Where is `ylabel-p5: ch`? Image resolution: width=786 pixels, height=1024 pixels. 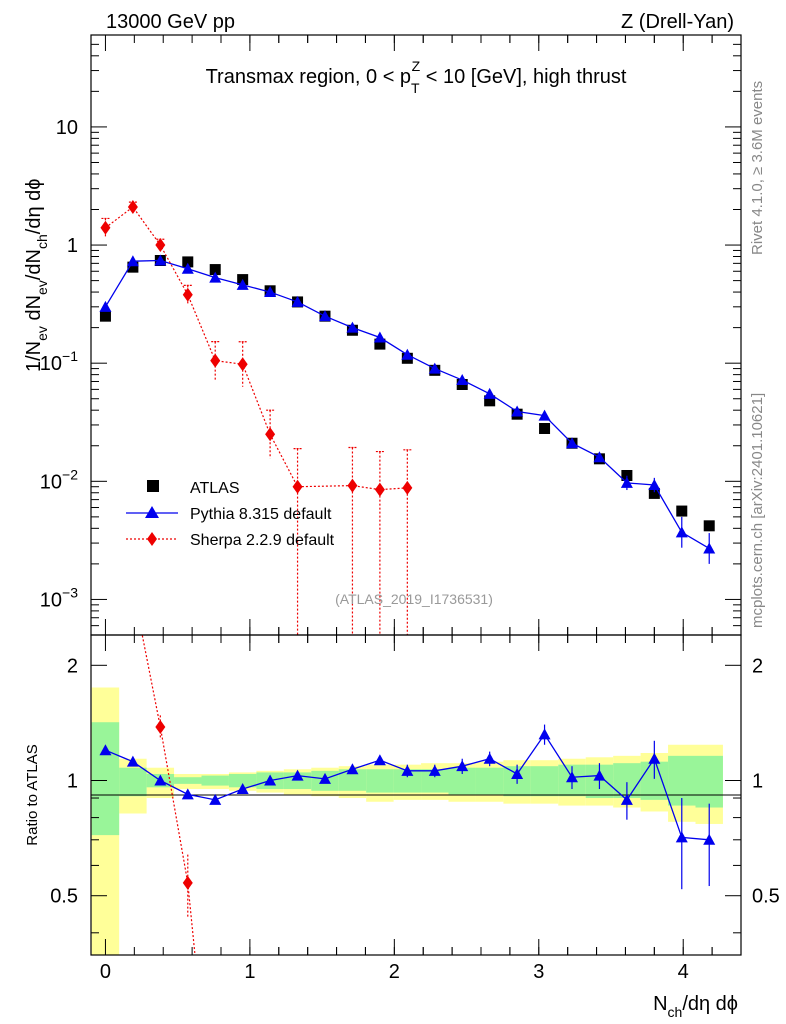
ylabel-p5: ch is located at coordinates (42, 241).